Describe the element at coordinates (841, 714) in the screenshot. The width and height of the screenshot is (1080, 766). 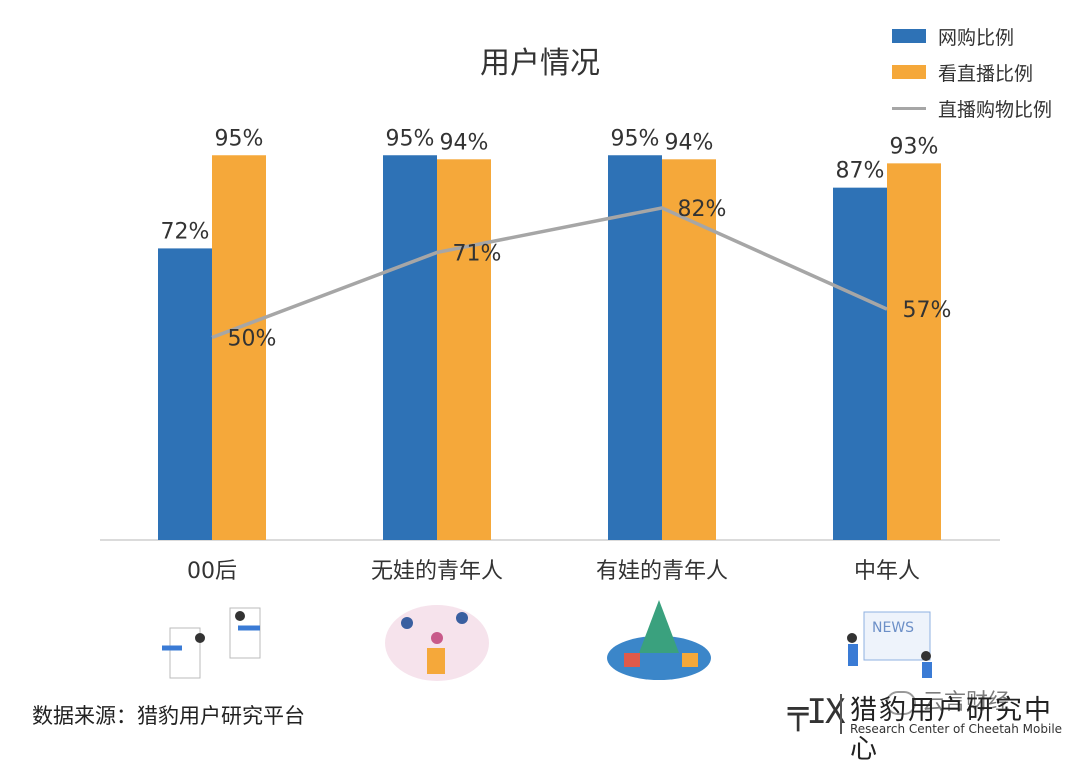
I see `logo-divider` at that location.